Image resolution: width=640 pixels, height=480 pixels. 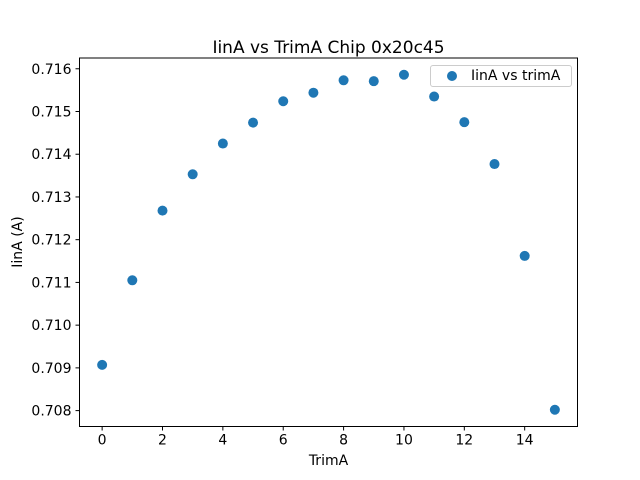 What do you see at coordinates (51, 283) in the screenshot?
I see `y-tick-label: 0.711` at bounding box center [51, 283].